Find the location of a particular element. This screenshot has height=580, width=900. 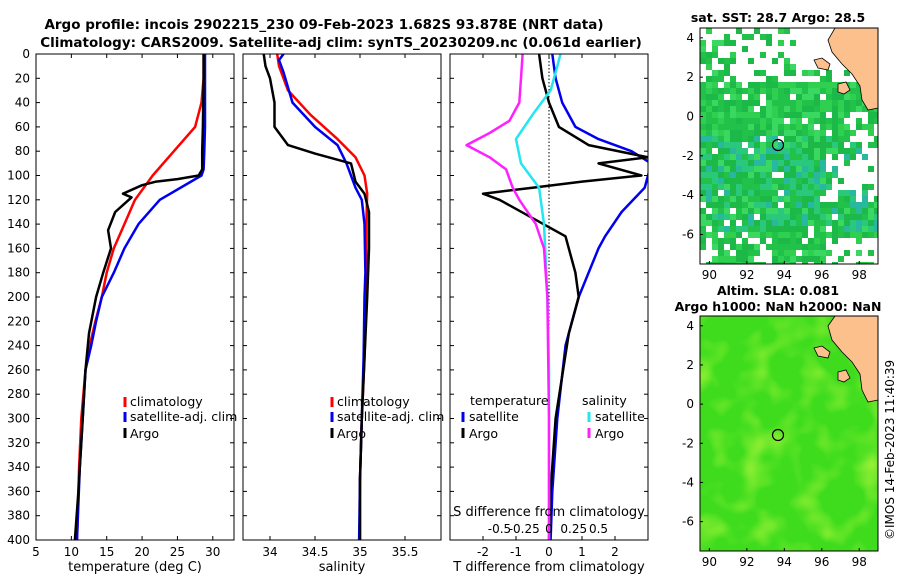

sst-map-ticks: 90 92 94 96 98 4 2 0 -2 -4 -6 is located at coordinates (774, 156).